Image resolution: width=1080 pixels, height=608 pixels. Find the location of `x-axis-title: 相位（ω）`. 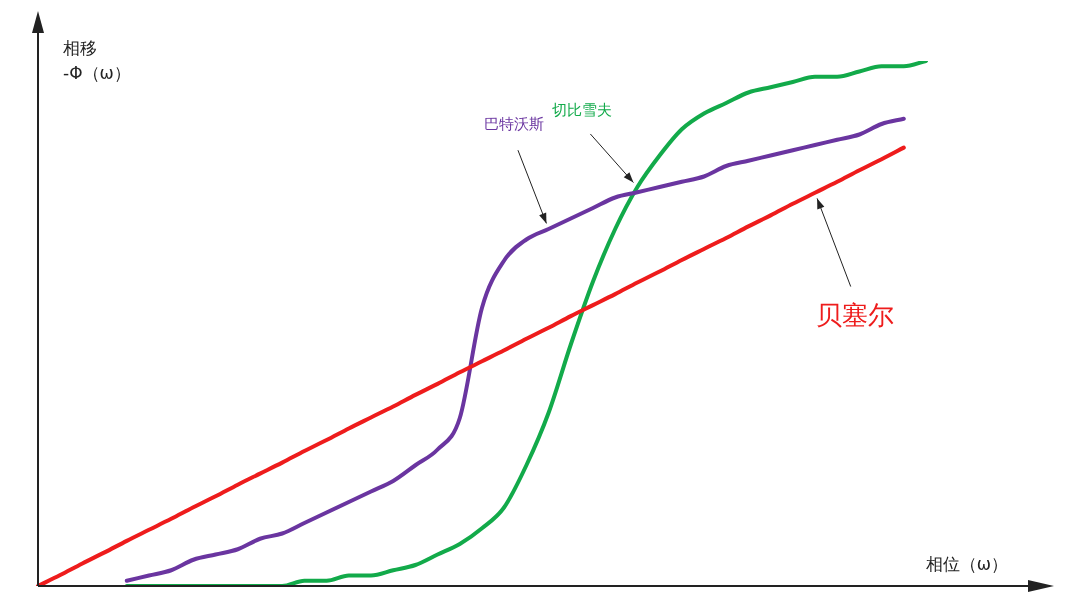

x-axis-title: 相位（ω） is located at coordinates (966, 564).